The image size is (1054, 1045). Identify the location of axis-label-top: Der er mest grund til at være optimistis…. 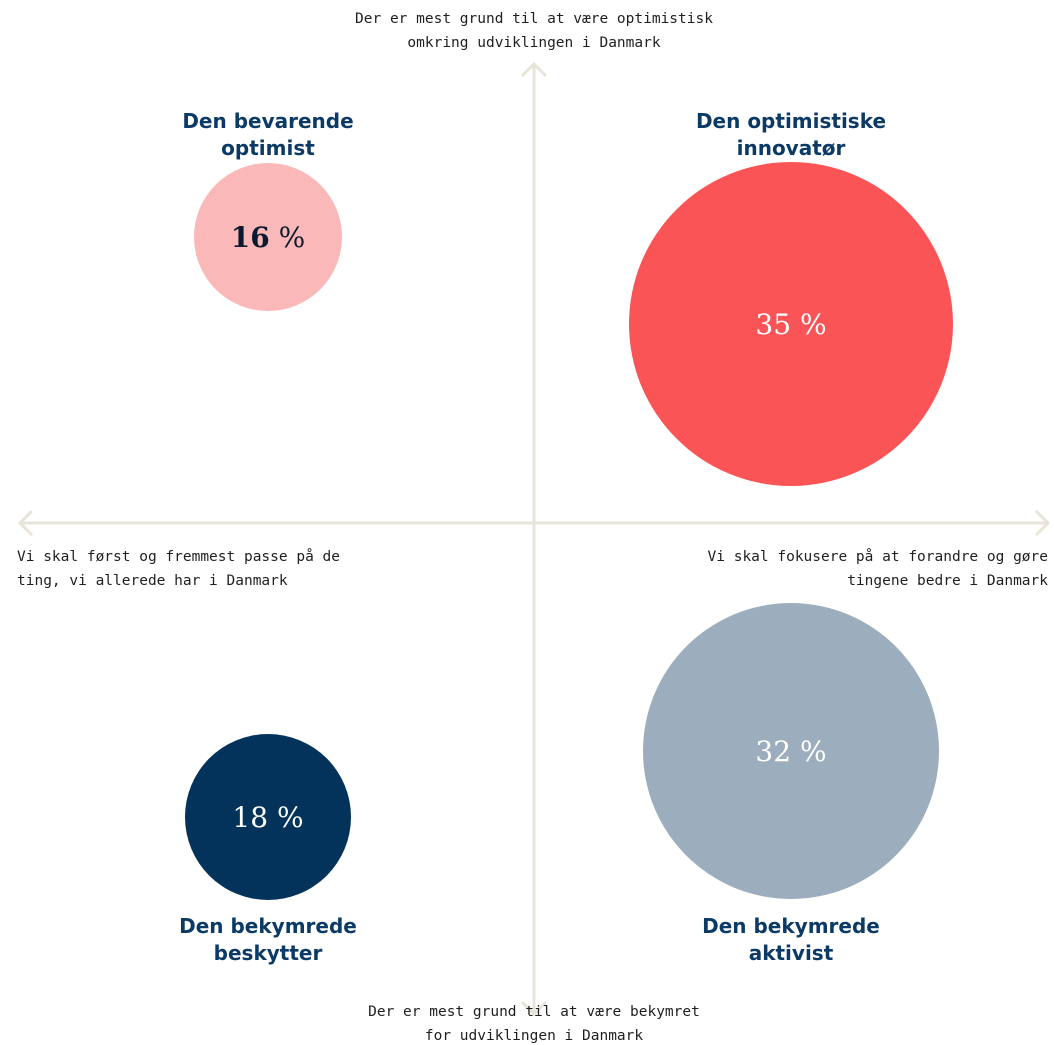
(534, 31).